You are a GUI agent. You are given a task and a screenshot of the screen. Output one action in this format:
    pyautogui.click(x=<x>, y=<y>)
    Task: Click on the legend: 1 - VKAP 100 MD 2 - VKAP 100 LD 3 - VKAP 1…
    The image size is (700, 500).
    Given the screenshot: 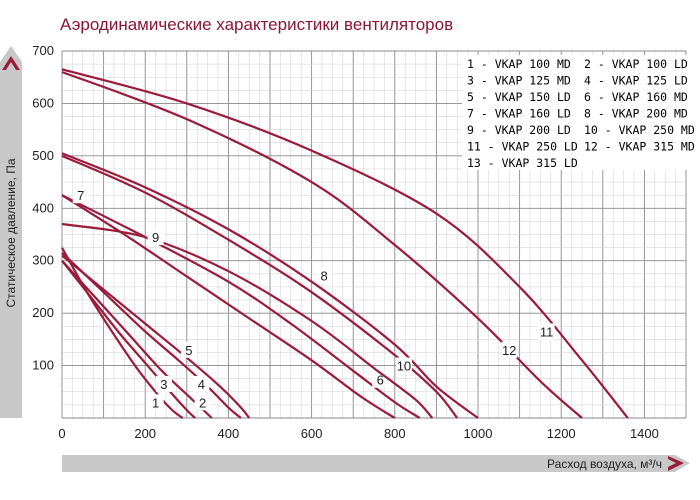 What is the action you would take?
    pyautogui.click(x=581, y=113)
    